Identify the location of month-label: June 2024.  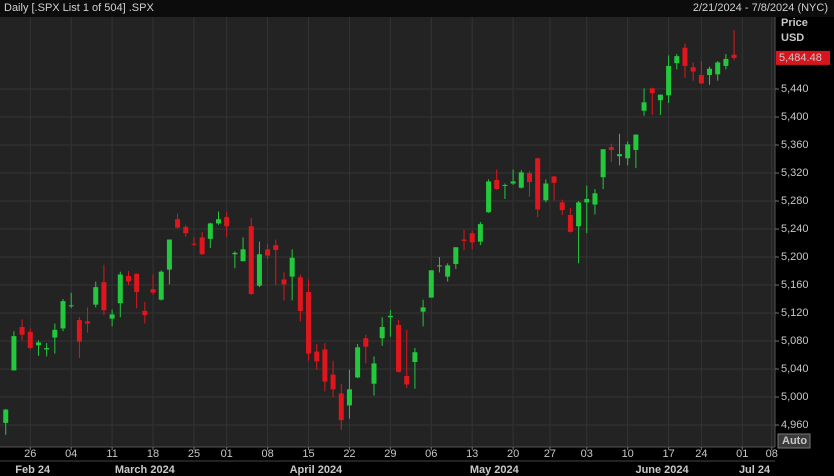
(662, 470).